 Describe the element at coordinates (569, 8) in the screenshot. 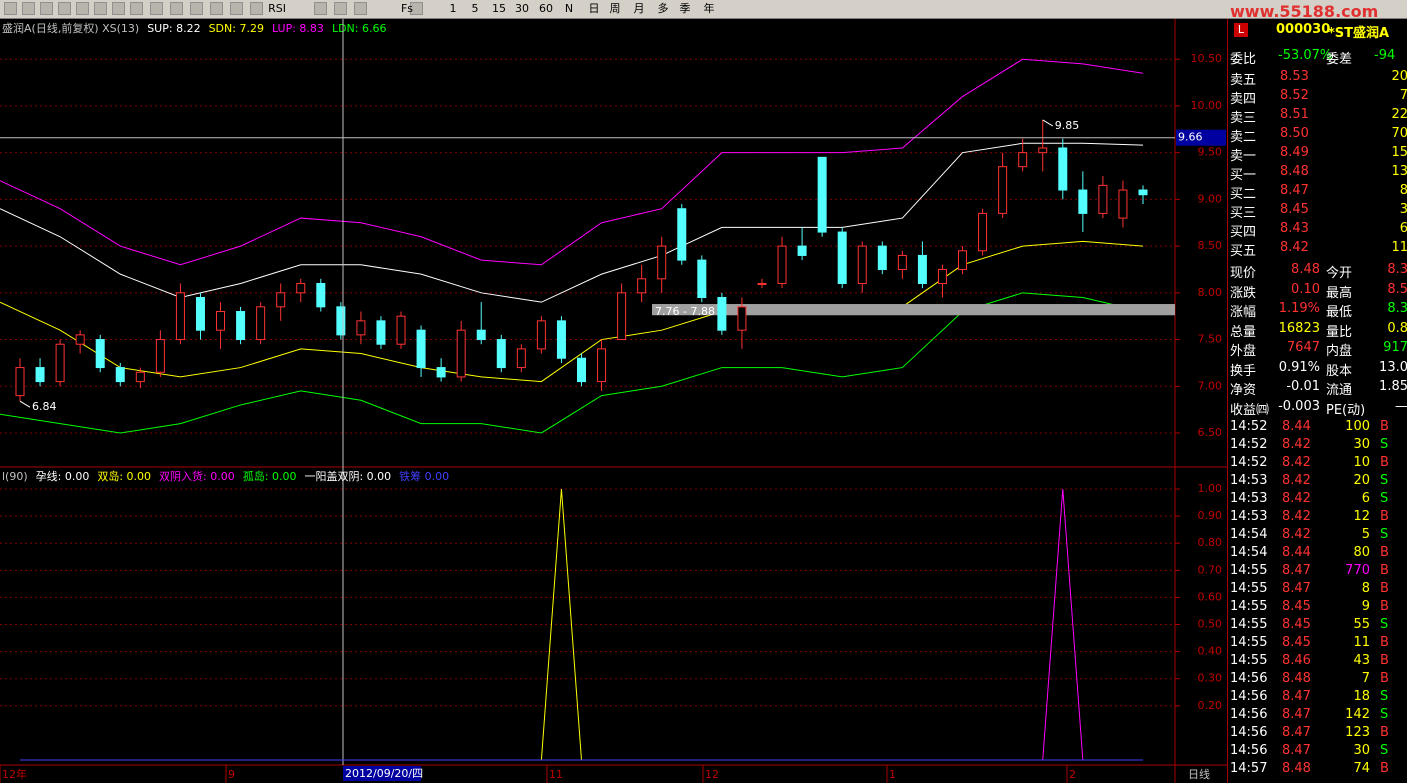

I see `toolbar-button: N` at that location.